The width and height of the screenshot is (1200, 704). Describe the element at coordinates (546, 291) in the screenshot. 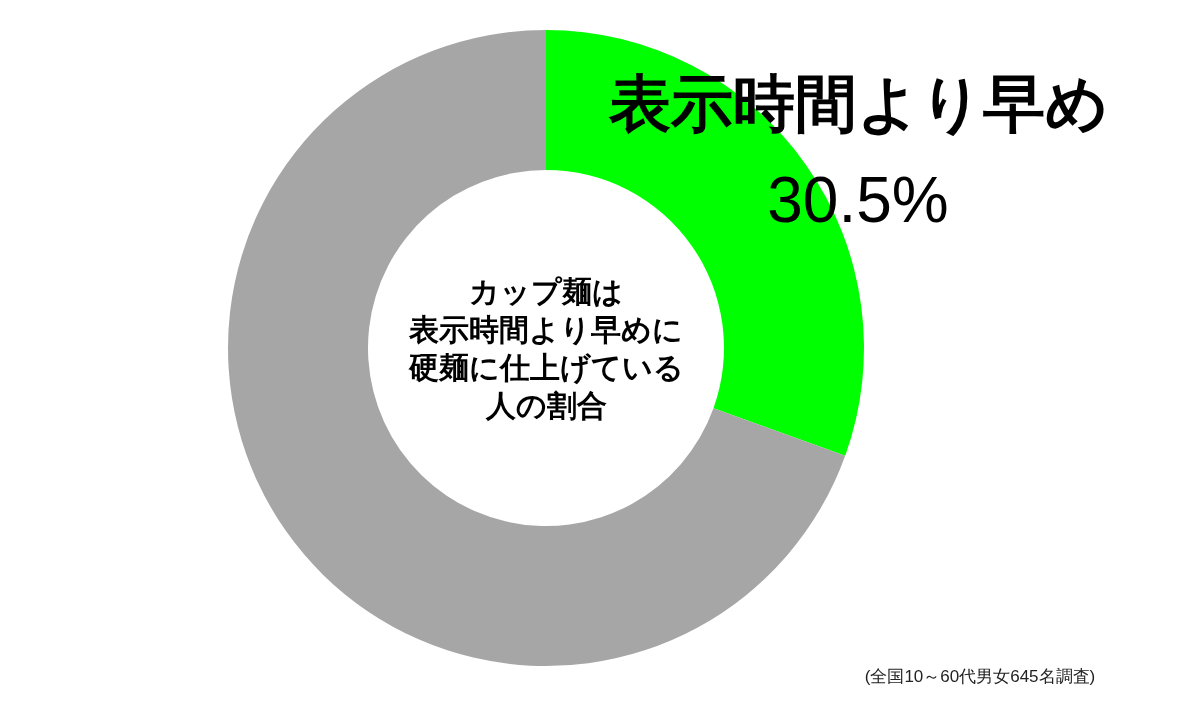

I see `annotation: カップ麺は` at that location.